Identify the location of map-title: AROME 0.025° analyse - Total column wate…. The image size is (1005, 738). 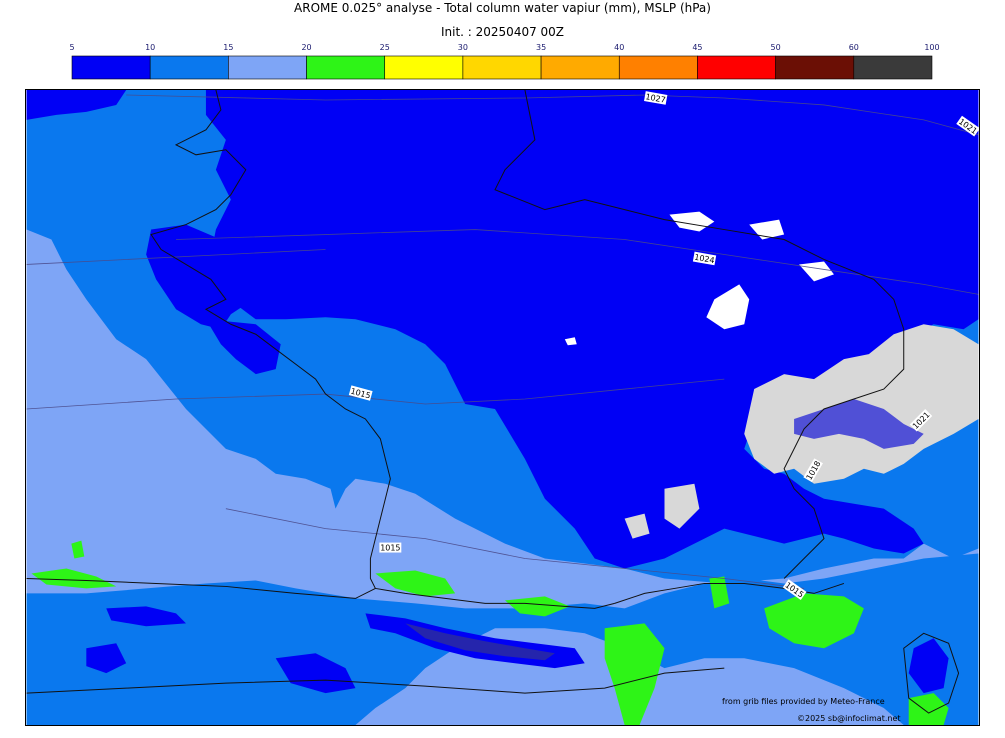
(502, 8).